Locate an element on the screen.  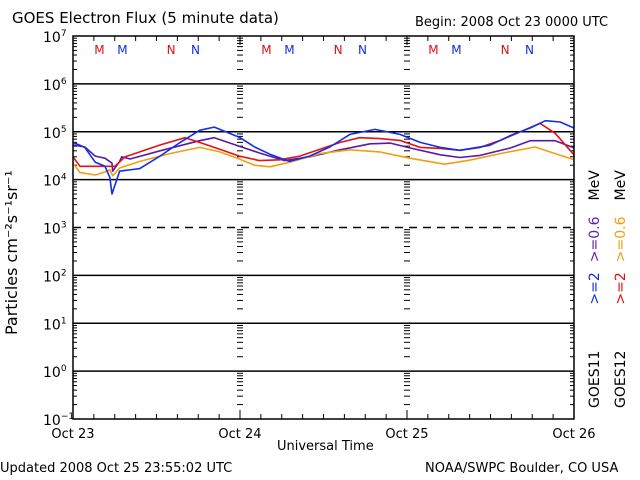
series-line-goes12-0-6-mev is located at coordinates (323, 161).